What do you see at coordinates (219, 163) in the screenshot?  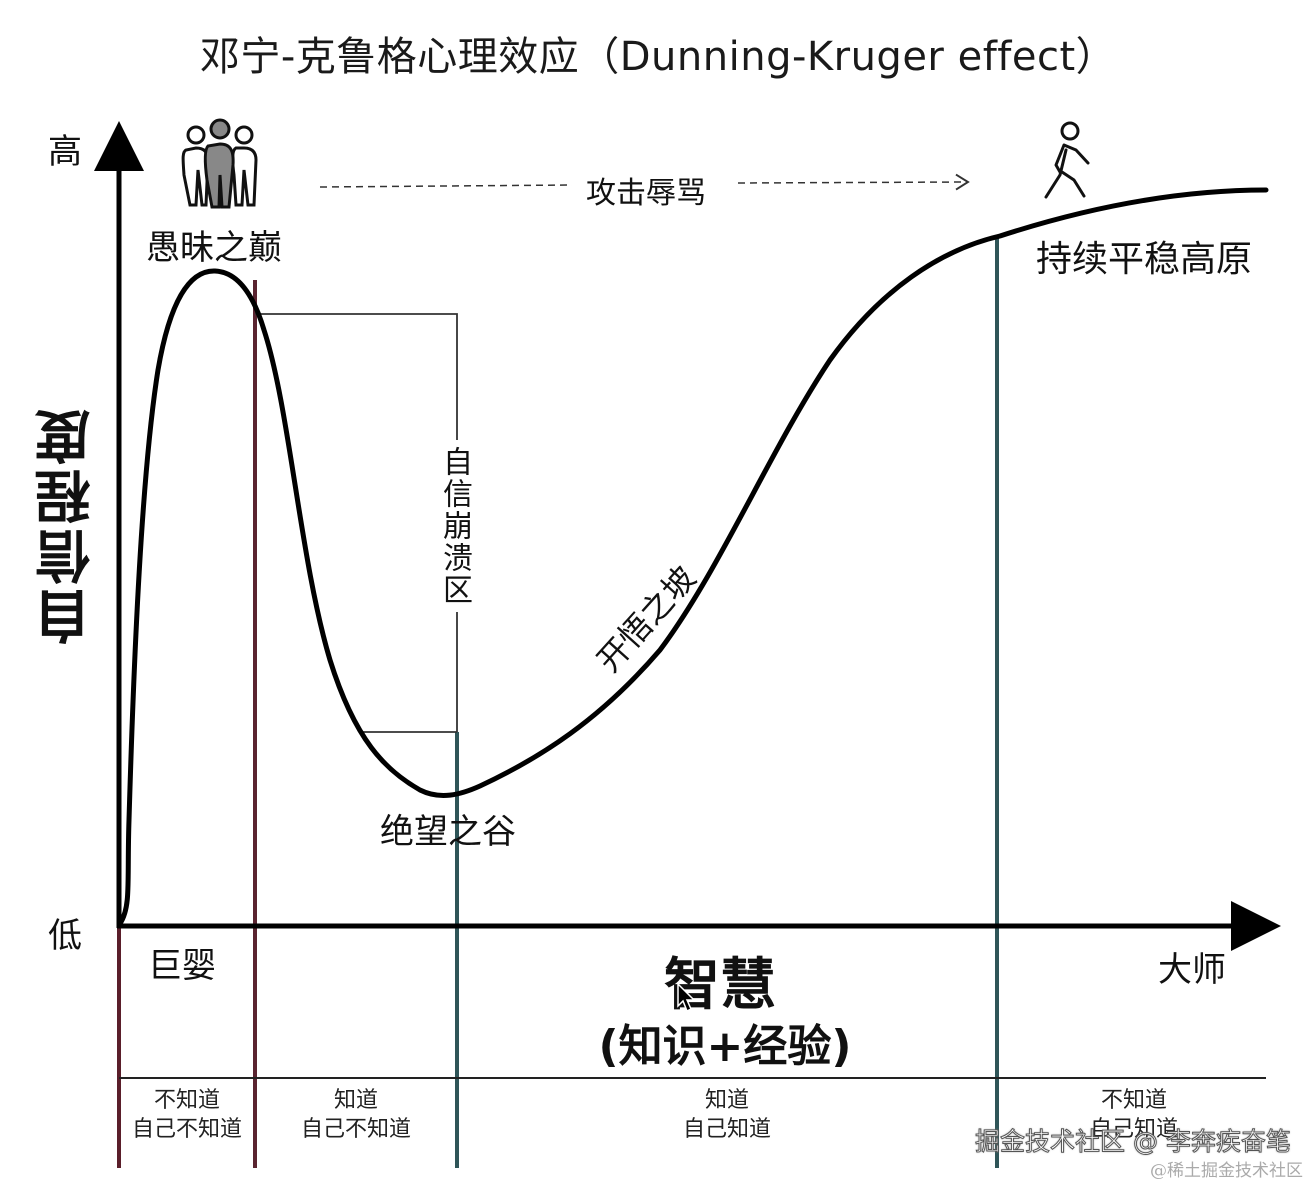 I see `group-of-people-icon` at bounding box center [219, 163].